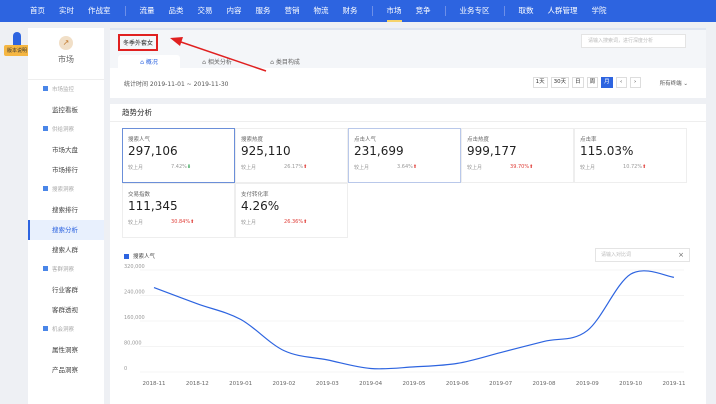 This screenshot has width=716, height=404. What do you see at coordinates (65, 210) in the screenshot?
I see `sidebar-item: 搜索排行` at bounding box center [65, 210].